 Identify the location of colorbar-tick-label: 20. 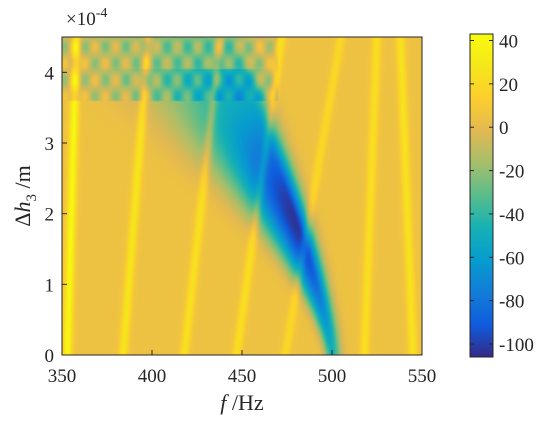
(508, 85).